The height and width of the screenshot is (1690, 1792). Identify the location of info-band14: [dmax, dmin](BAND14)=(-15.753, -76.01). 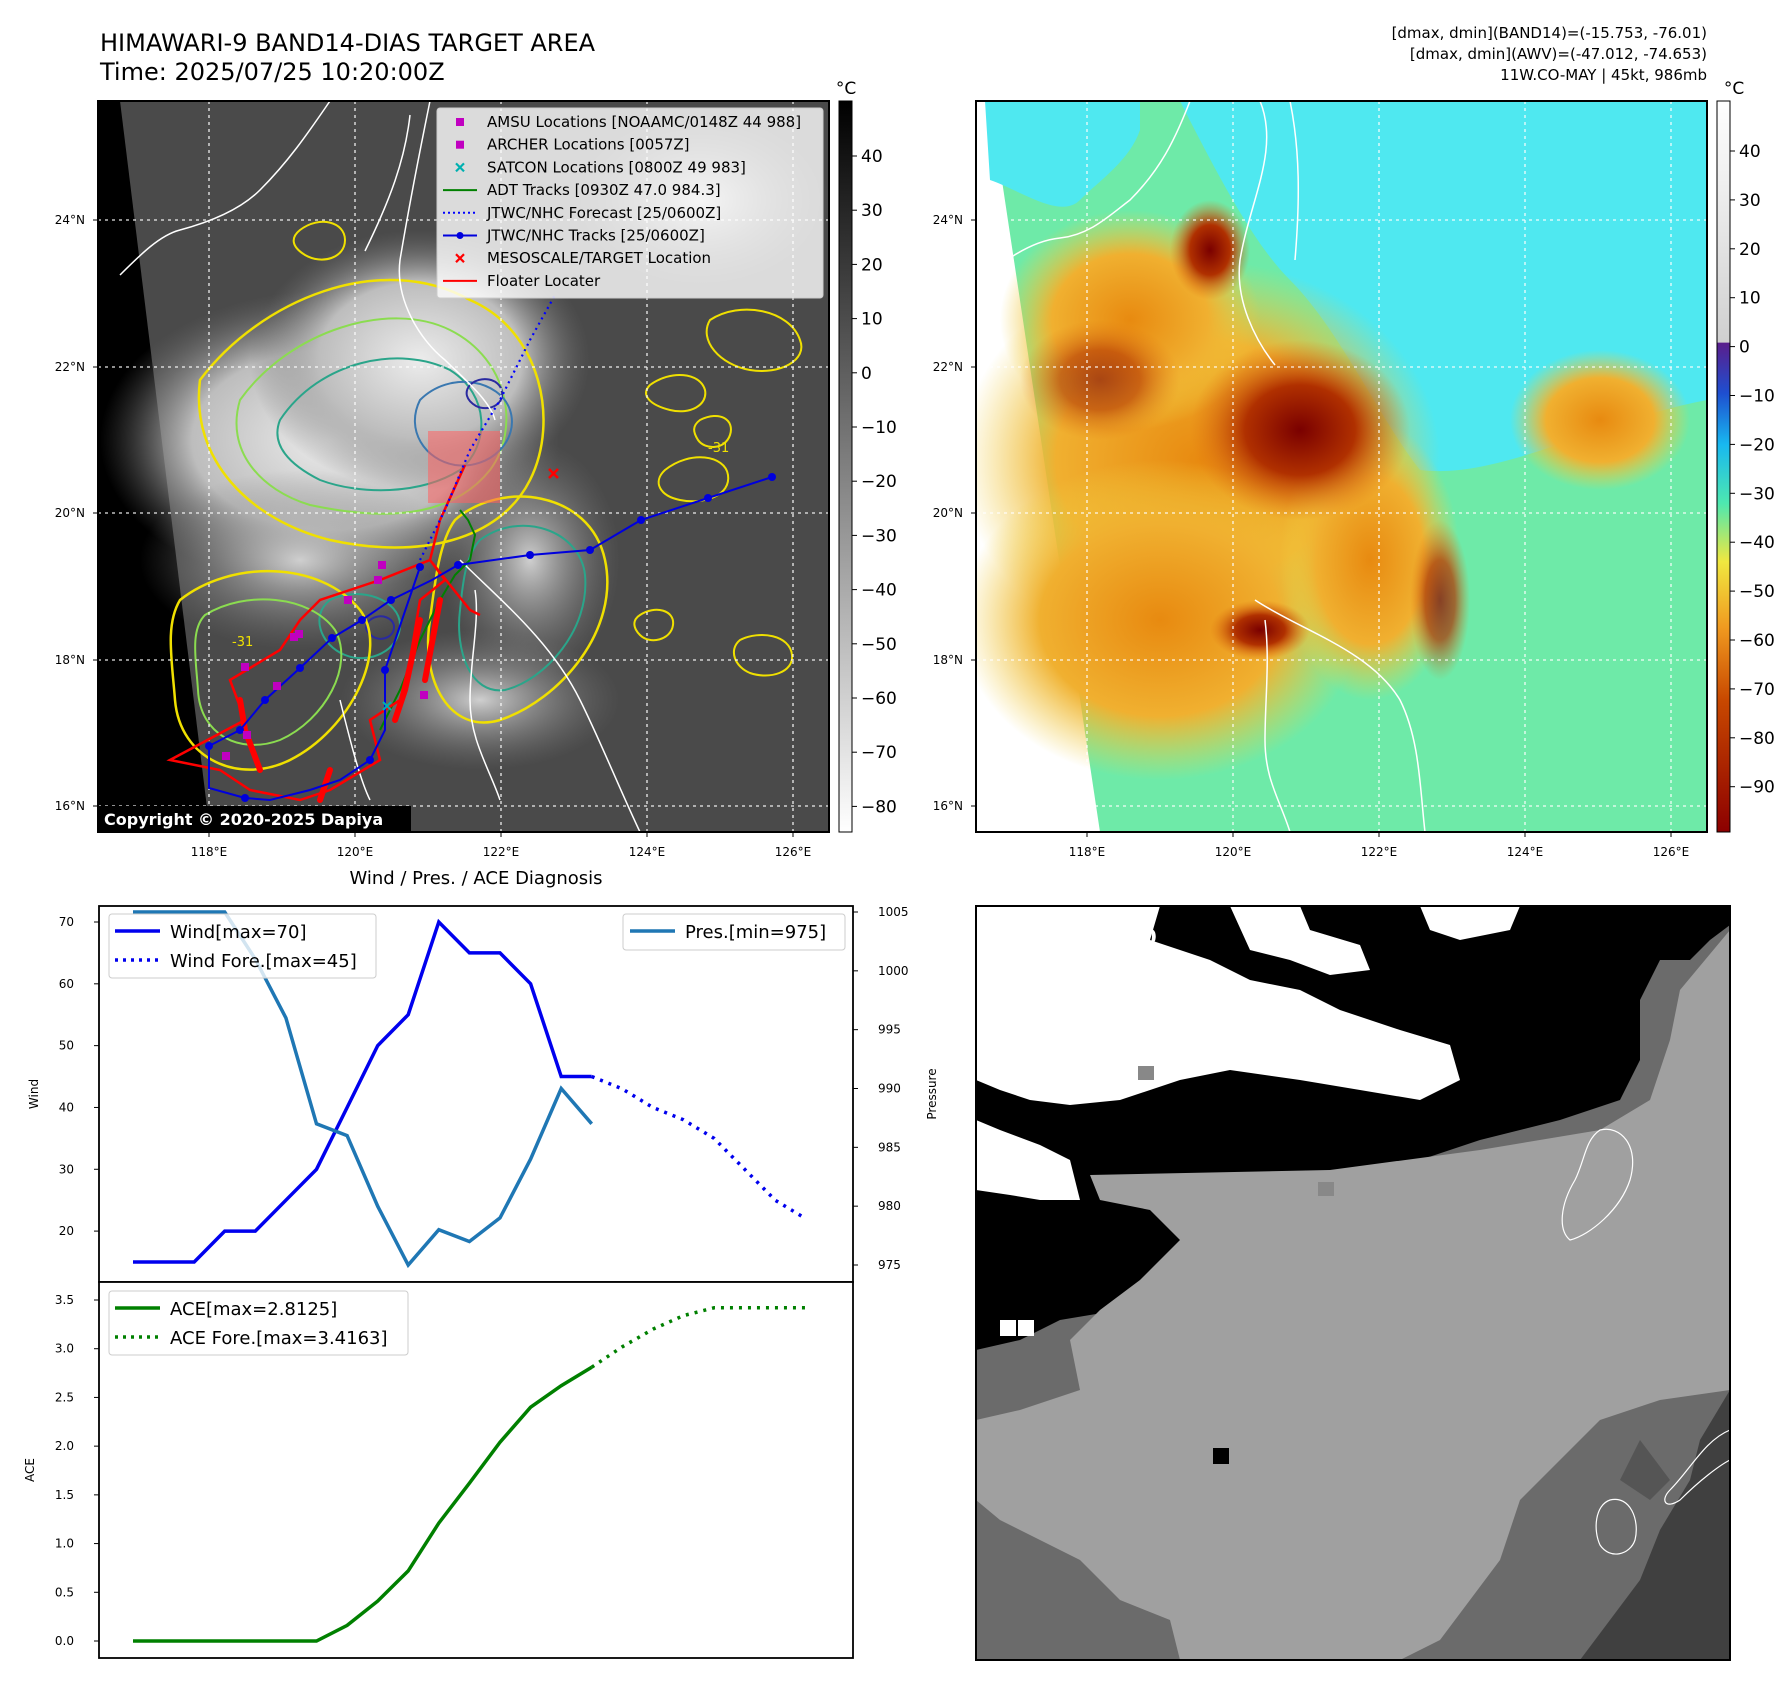
(1549, 33).